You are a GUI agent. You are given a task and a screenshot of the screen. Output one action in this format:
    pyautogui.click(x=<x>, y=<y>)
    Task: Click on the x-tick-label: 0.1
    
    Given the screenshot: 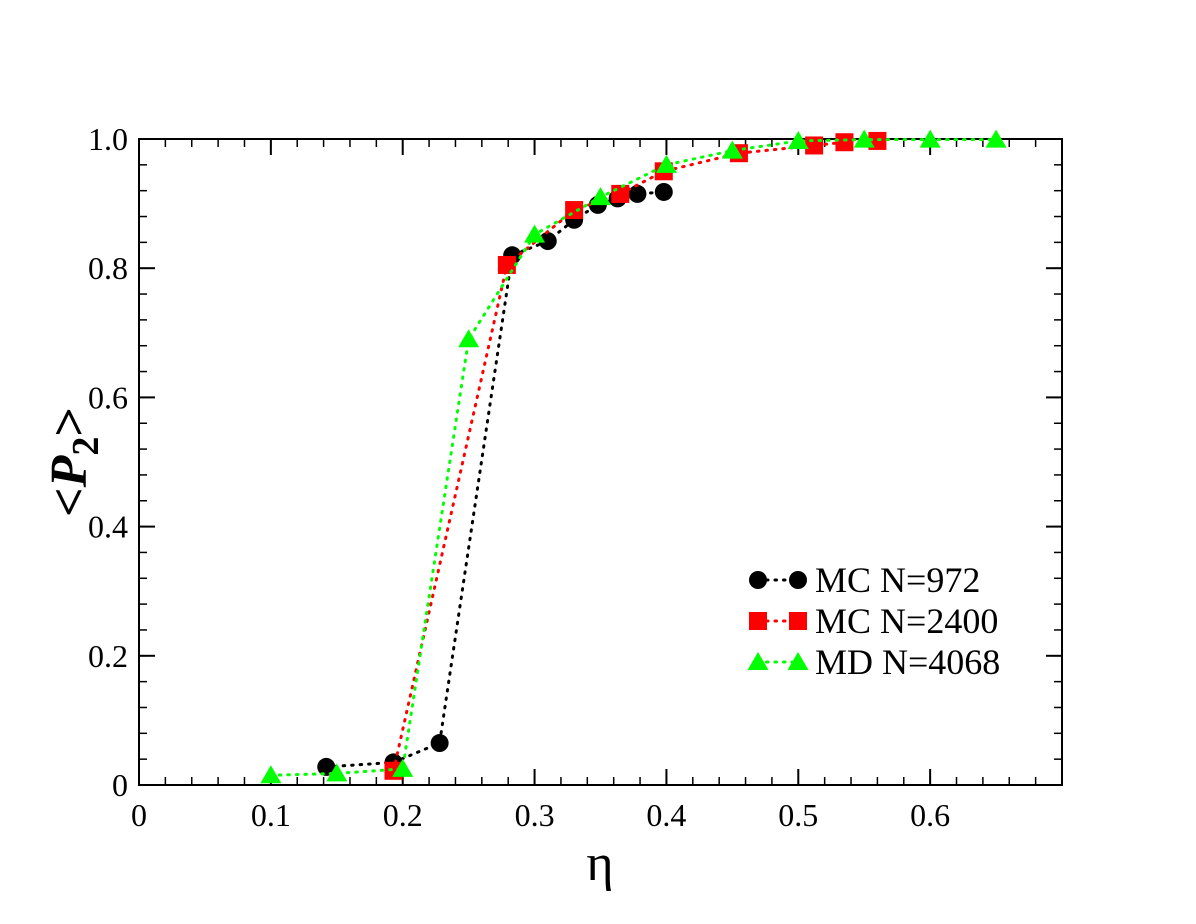 What is the action you would take?
    pyautogui.click(x=271, y=815)
    